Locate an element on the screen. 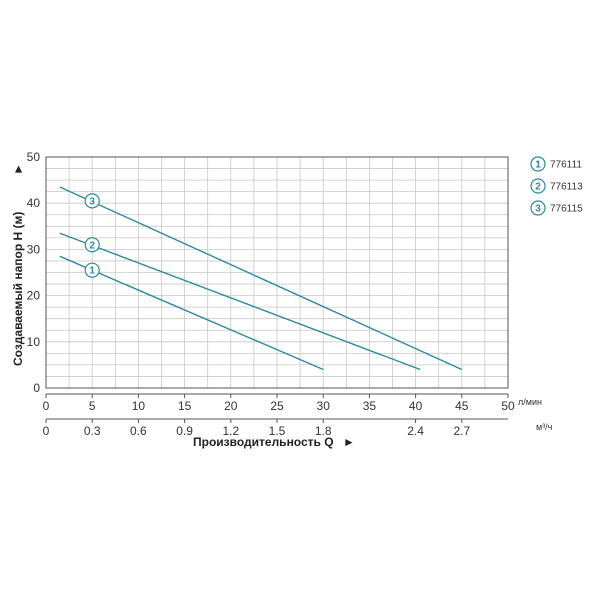 Image resolution: width=600 pixels, height=600 pixels. x-axis-title: Производительность Q is located at coordinates (263, 442).